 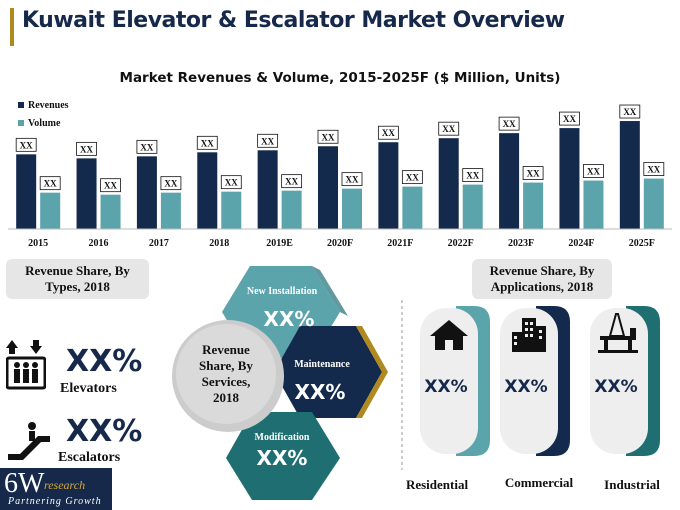 I want to click on data-label-box-revenues-2021F, so click(x=388, y=132).